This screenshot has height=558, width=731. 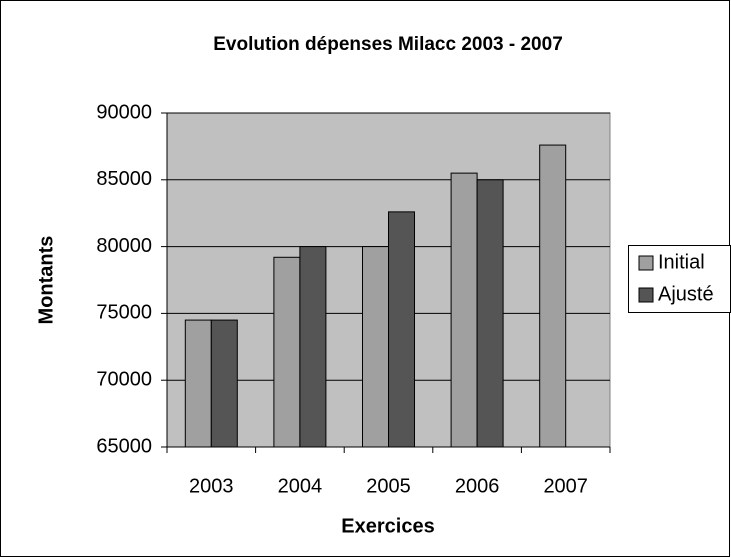 I want to click on x-tick-label: 2003, so click(x=211, y=486).